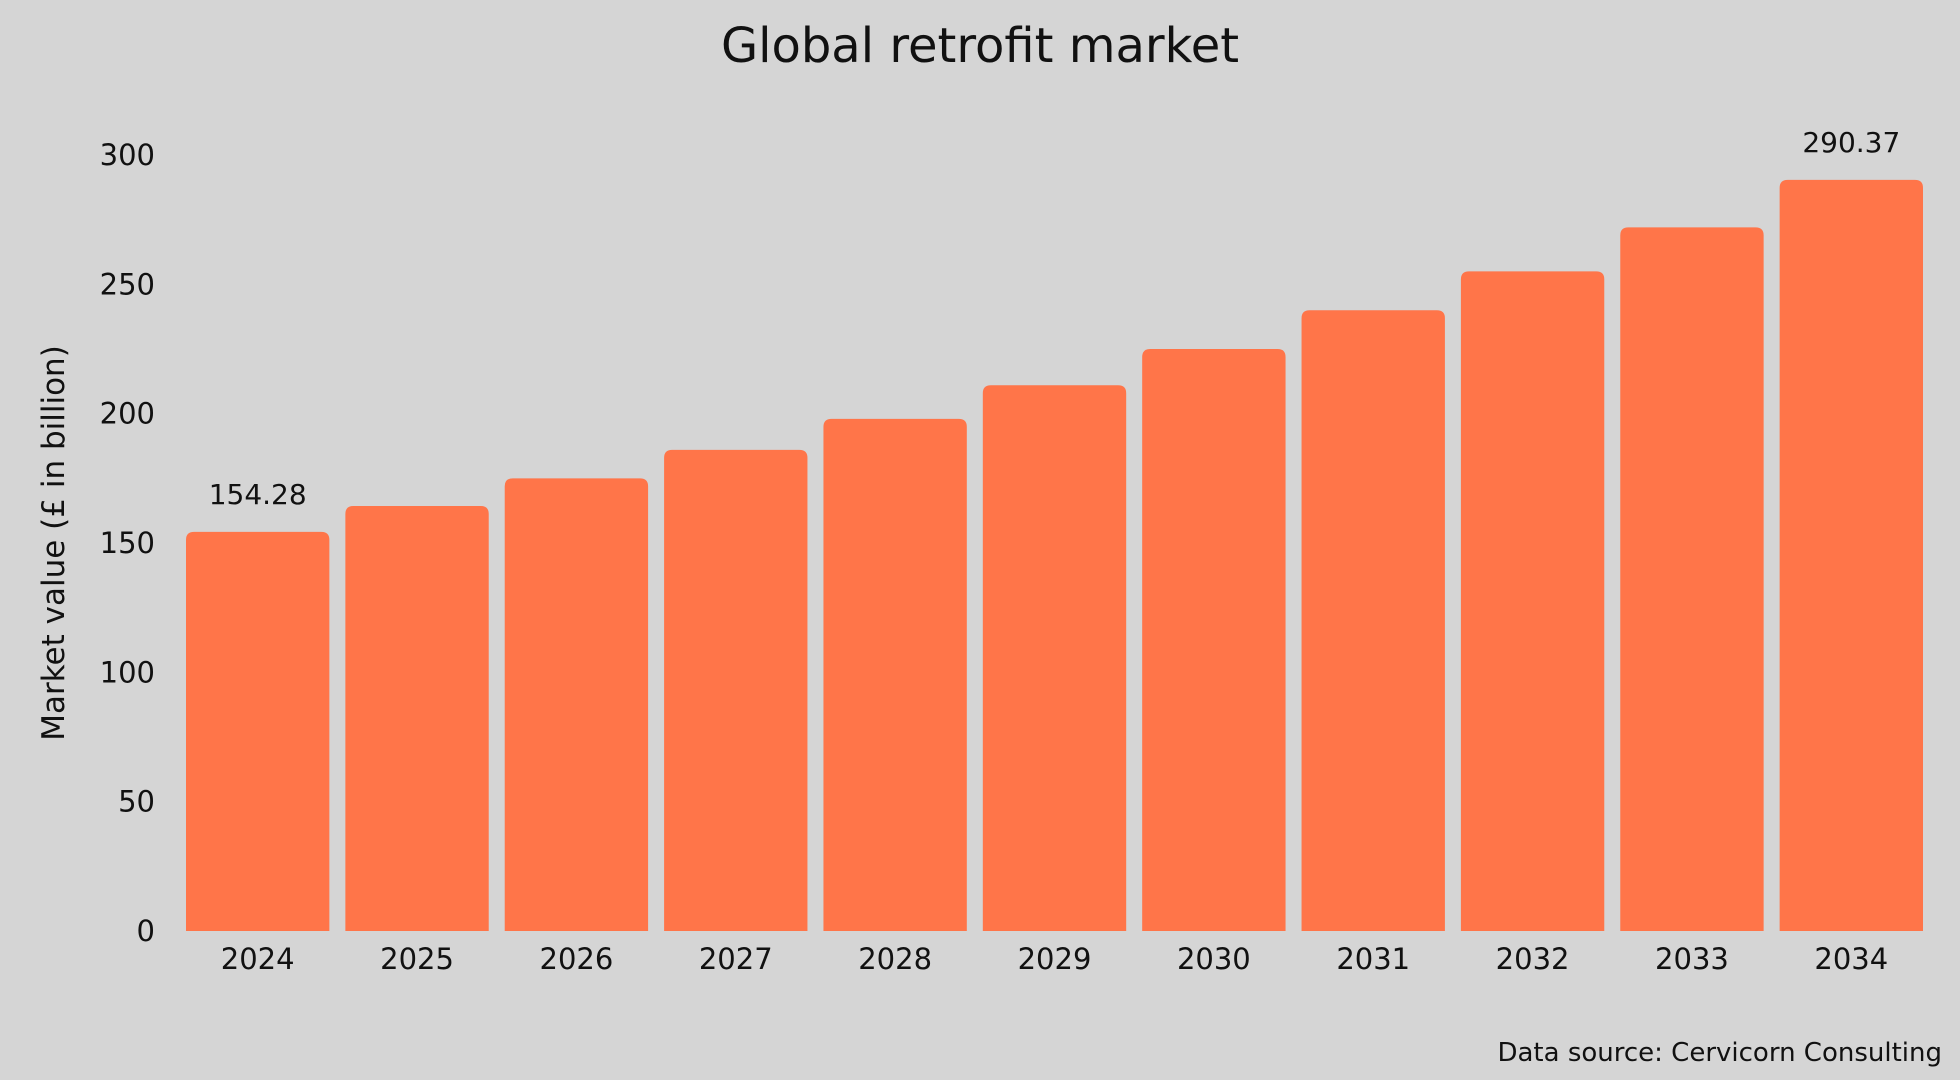 The height and width of the screenshot is (1080, 1960). I want to click on bar-2024, so click(258, 731).